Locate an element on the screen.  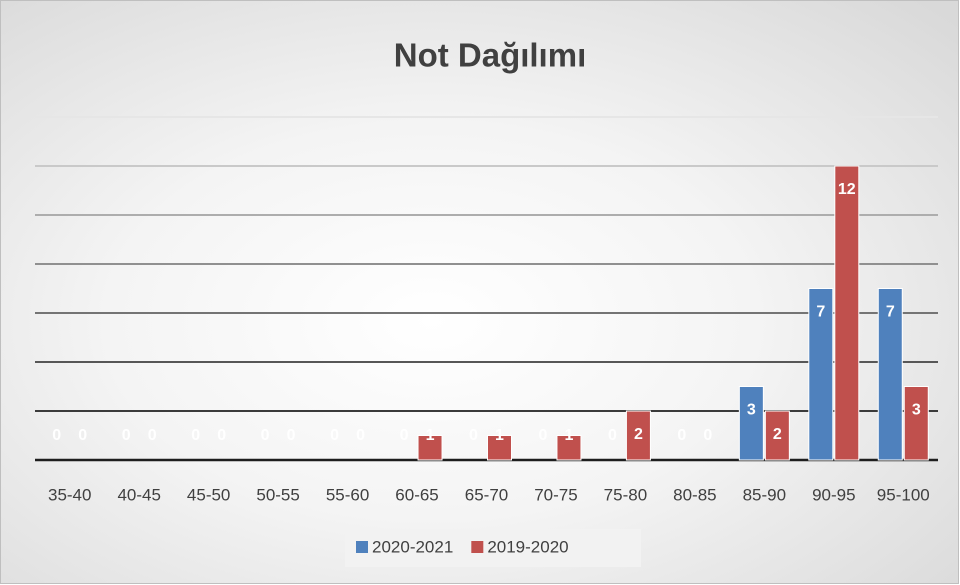
x-tick-label: 35-40 is located at coordinates (69, 494).